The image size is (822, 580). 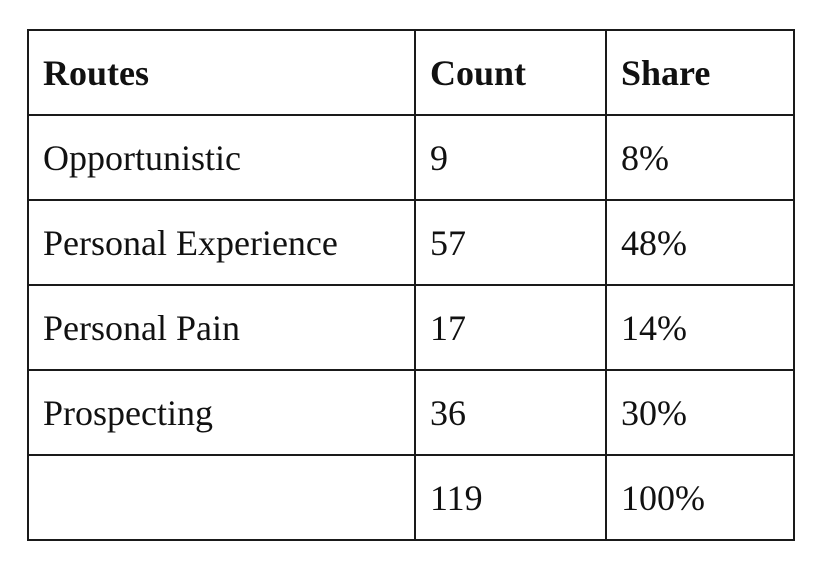 What do you see at coordinates (510, 72) in the screenshot?
I see `header-count: Count` at bounding box center [510, 72].